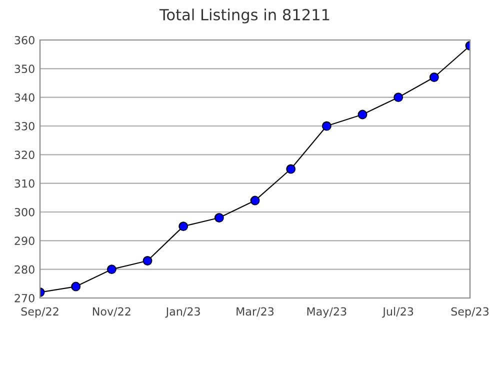 The width and height of the screenshot is (490, 380). What do you see at coordinates (24, 126) in the screenshot?
I see `y-tick-label: 330` at bounding box center [24, 126].